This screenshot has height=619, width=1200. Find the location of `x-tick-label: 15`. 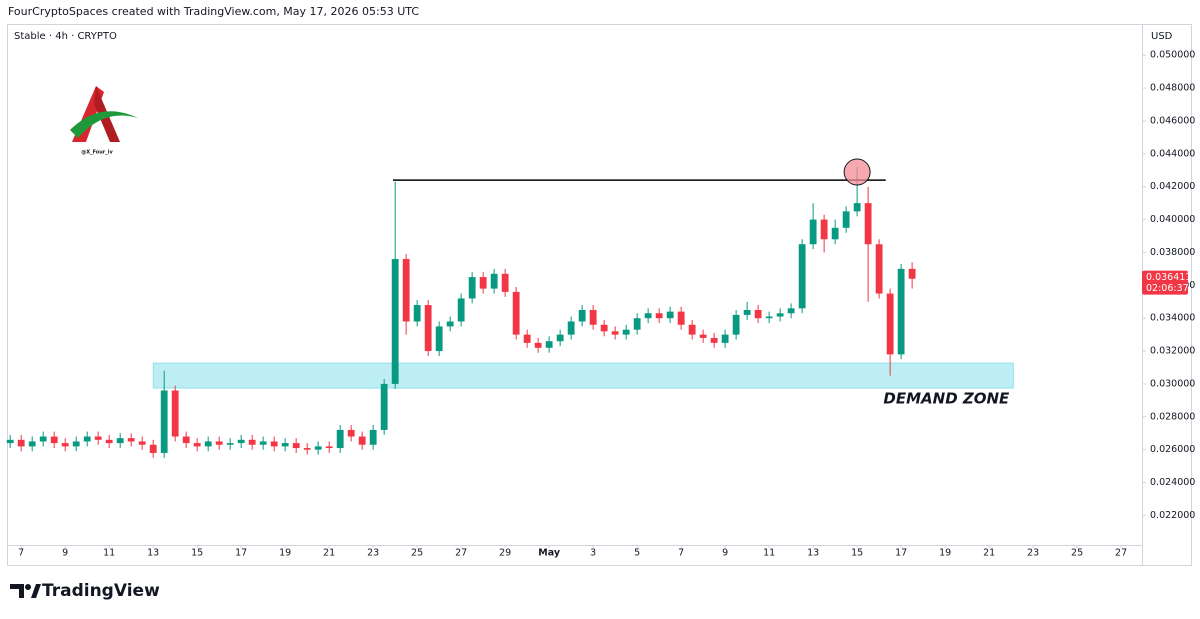

x-tick-label: 15 is located at coordinates (857, 553).